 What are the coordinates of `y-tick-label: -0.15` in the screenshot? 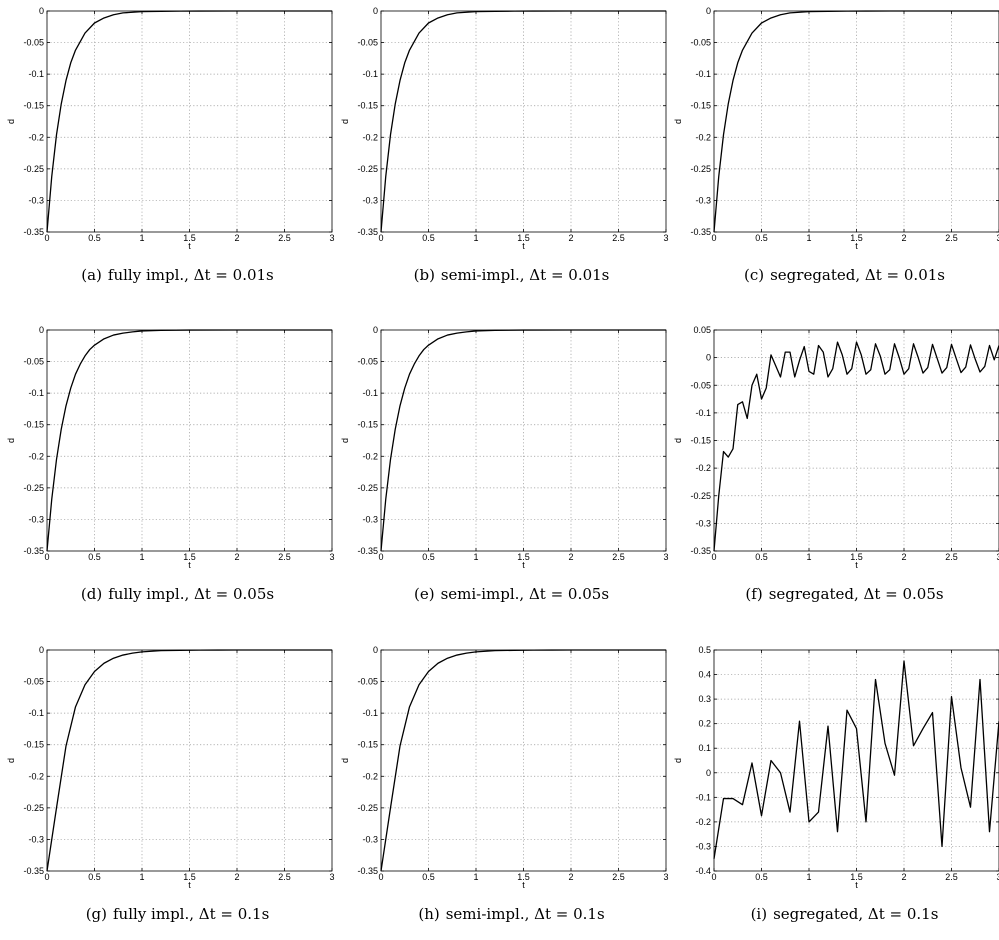 It's located at (367, 106).